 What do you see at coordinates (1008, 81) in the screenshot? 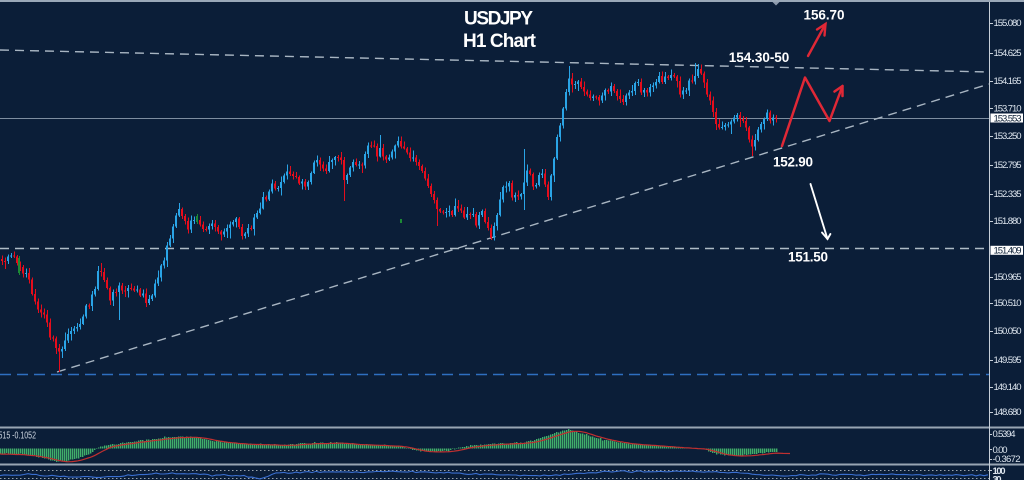
I see `svg-text: 154.165` at bounding box center [1008, 81].